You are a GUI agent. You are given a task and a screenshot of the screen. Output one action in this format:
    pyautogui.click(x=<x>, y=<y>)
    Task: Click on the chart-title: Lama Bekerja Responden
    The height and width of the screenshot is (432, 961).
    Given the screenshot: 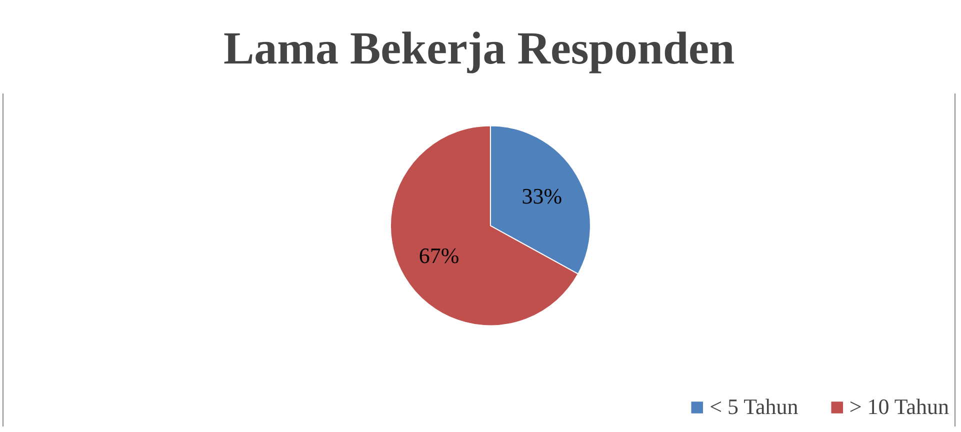 What is the action you would take?
    pyautogui.click(x=479, y=48)
    